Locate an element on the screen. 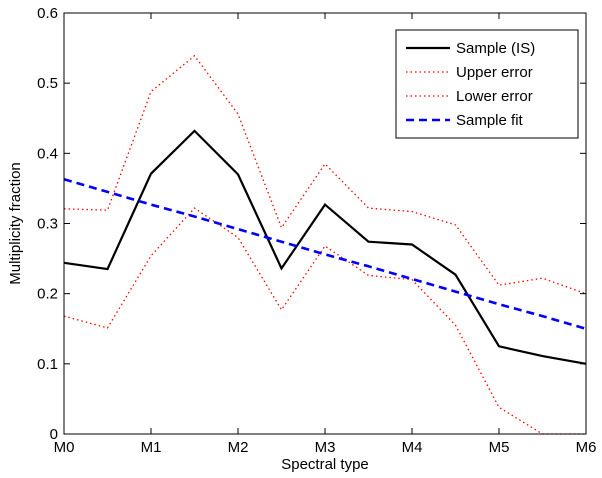 The height and width of the screenshot is (478, 602). x-tick-label: M5 is located at coordinates (499, 447).